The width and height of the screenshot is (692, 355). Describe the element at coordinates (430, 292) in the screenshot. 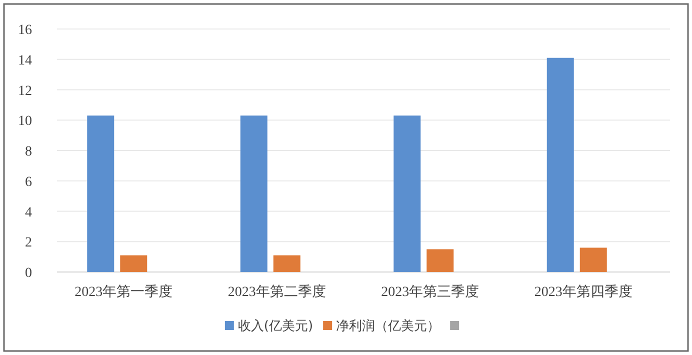

I see `x-tick-label: 2023年第三季度` at that location.